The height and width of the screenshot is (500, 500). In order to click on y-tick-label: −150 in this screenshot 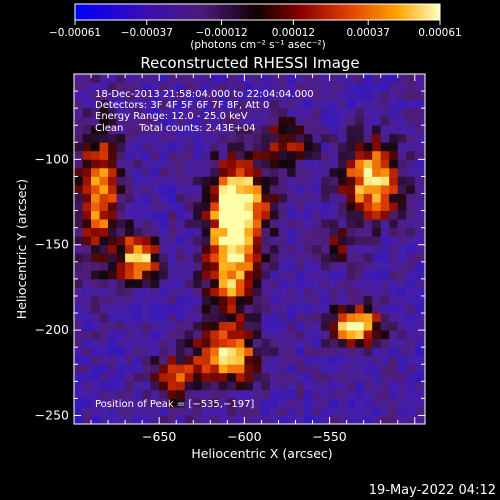, I will do `click(52, 244)`.